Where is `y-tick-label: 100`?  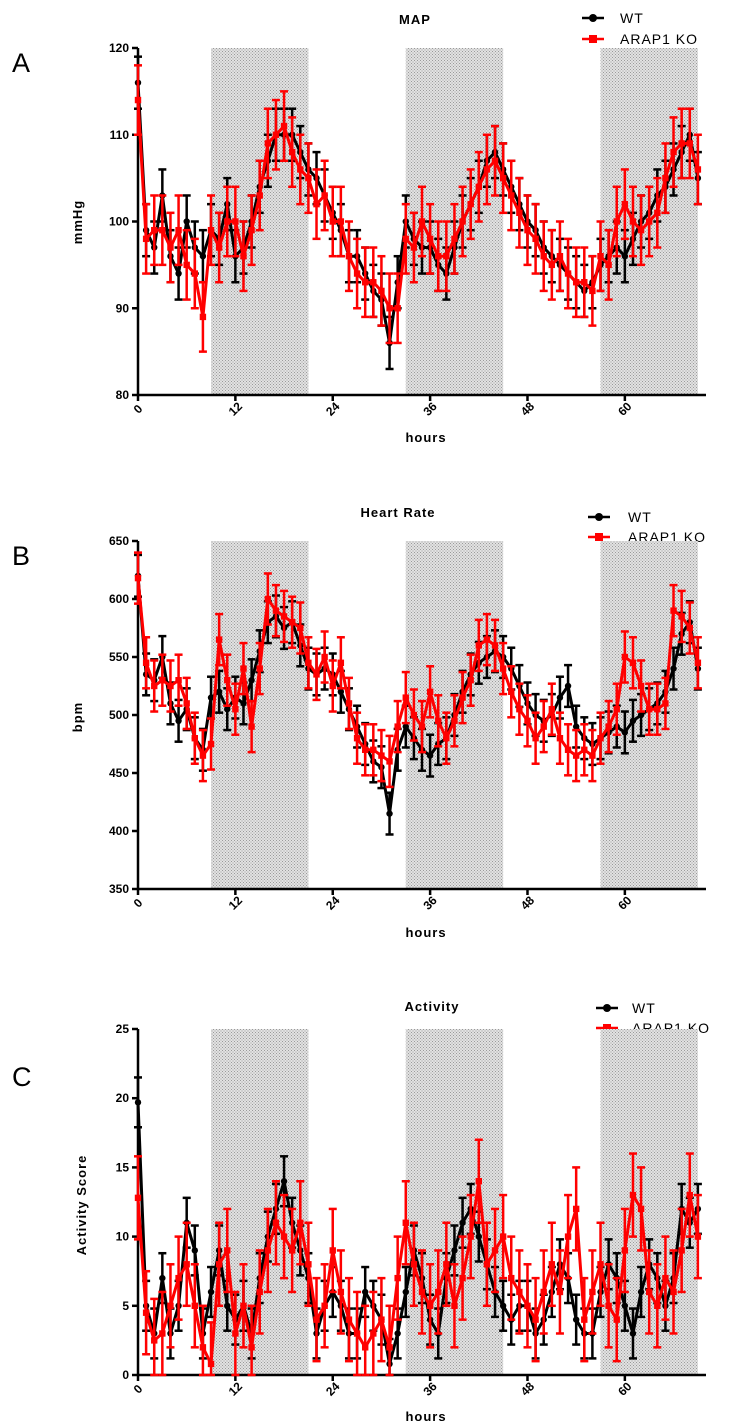 y-tick-label: 100 is located at coordinates (119, 222).